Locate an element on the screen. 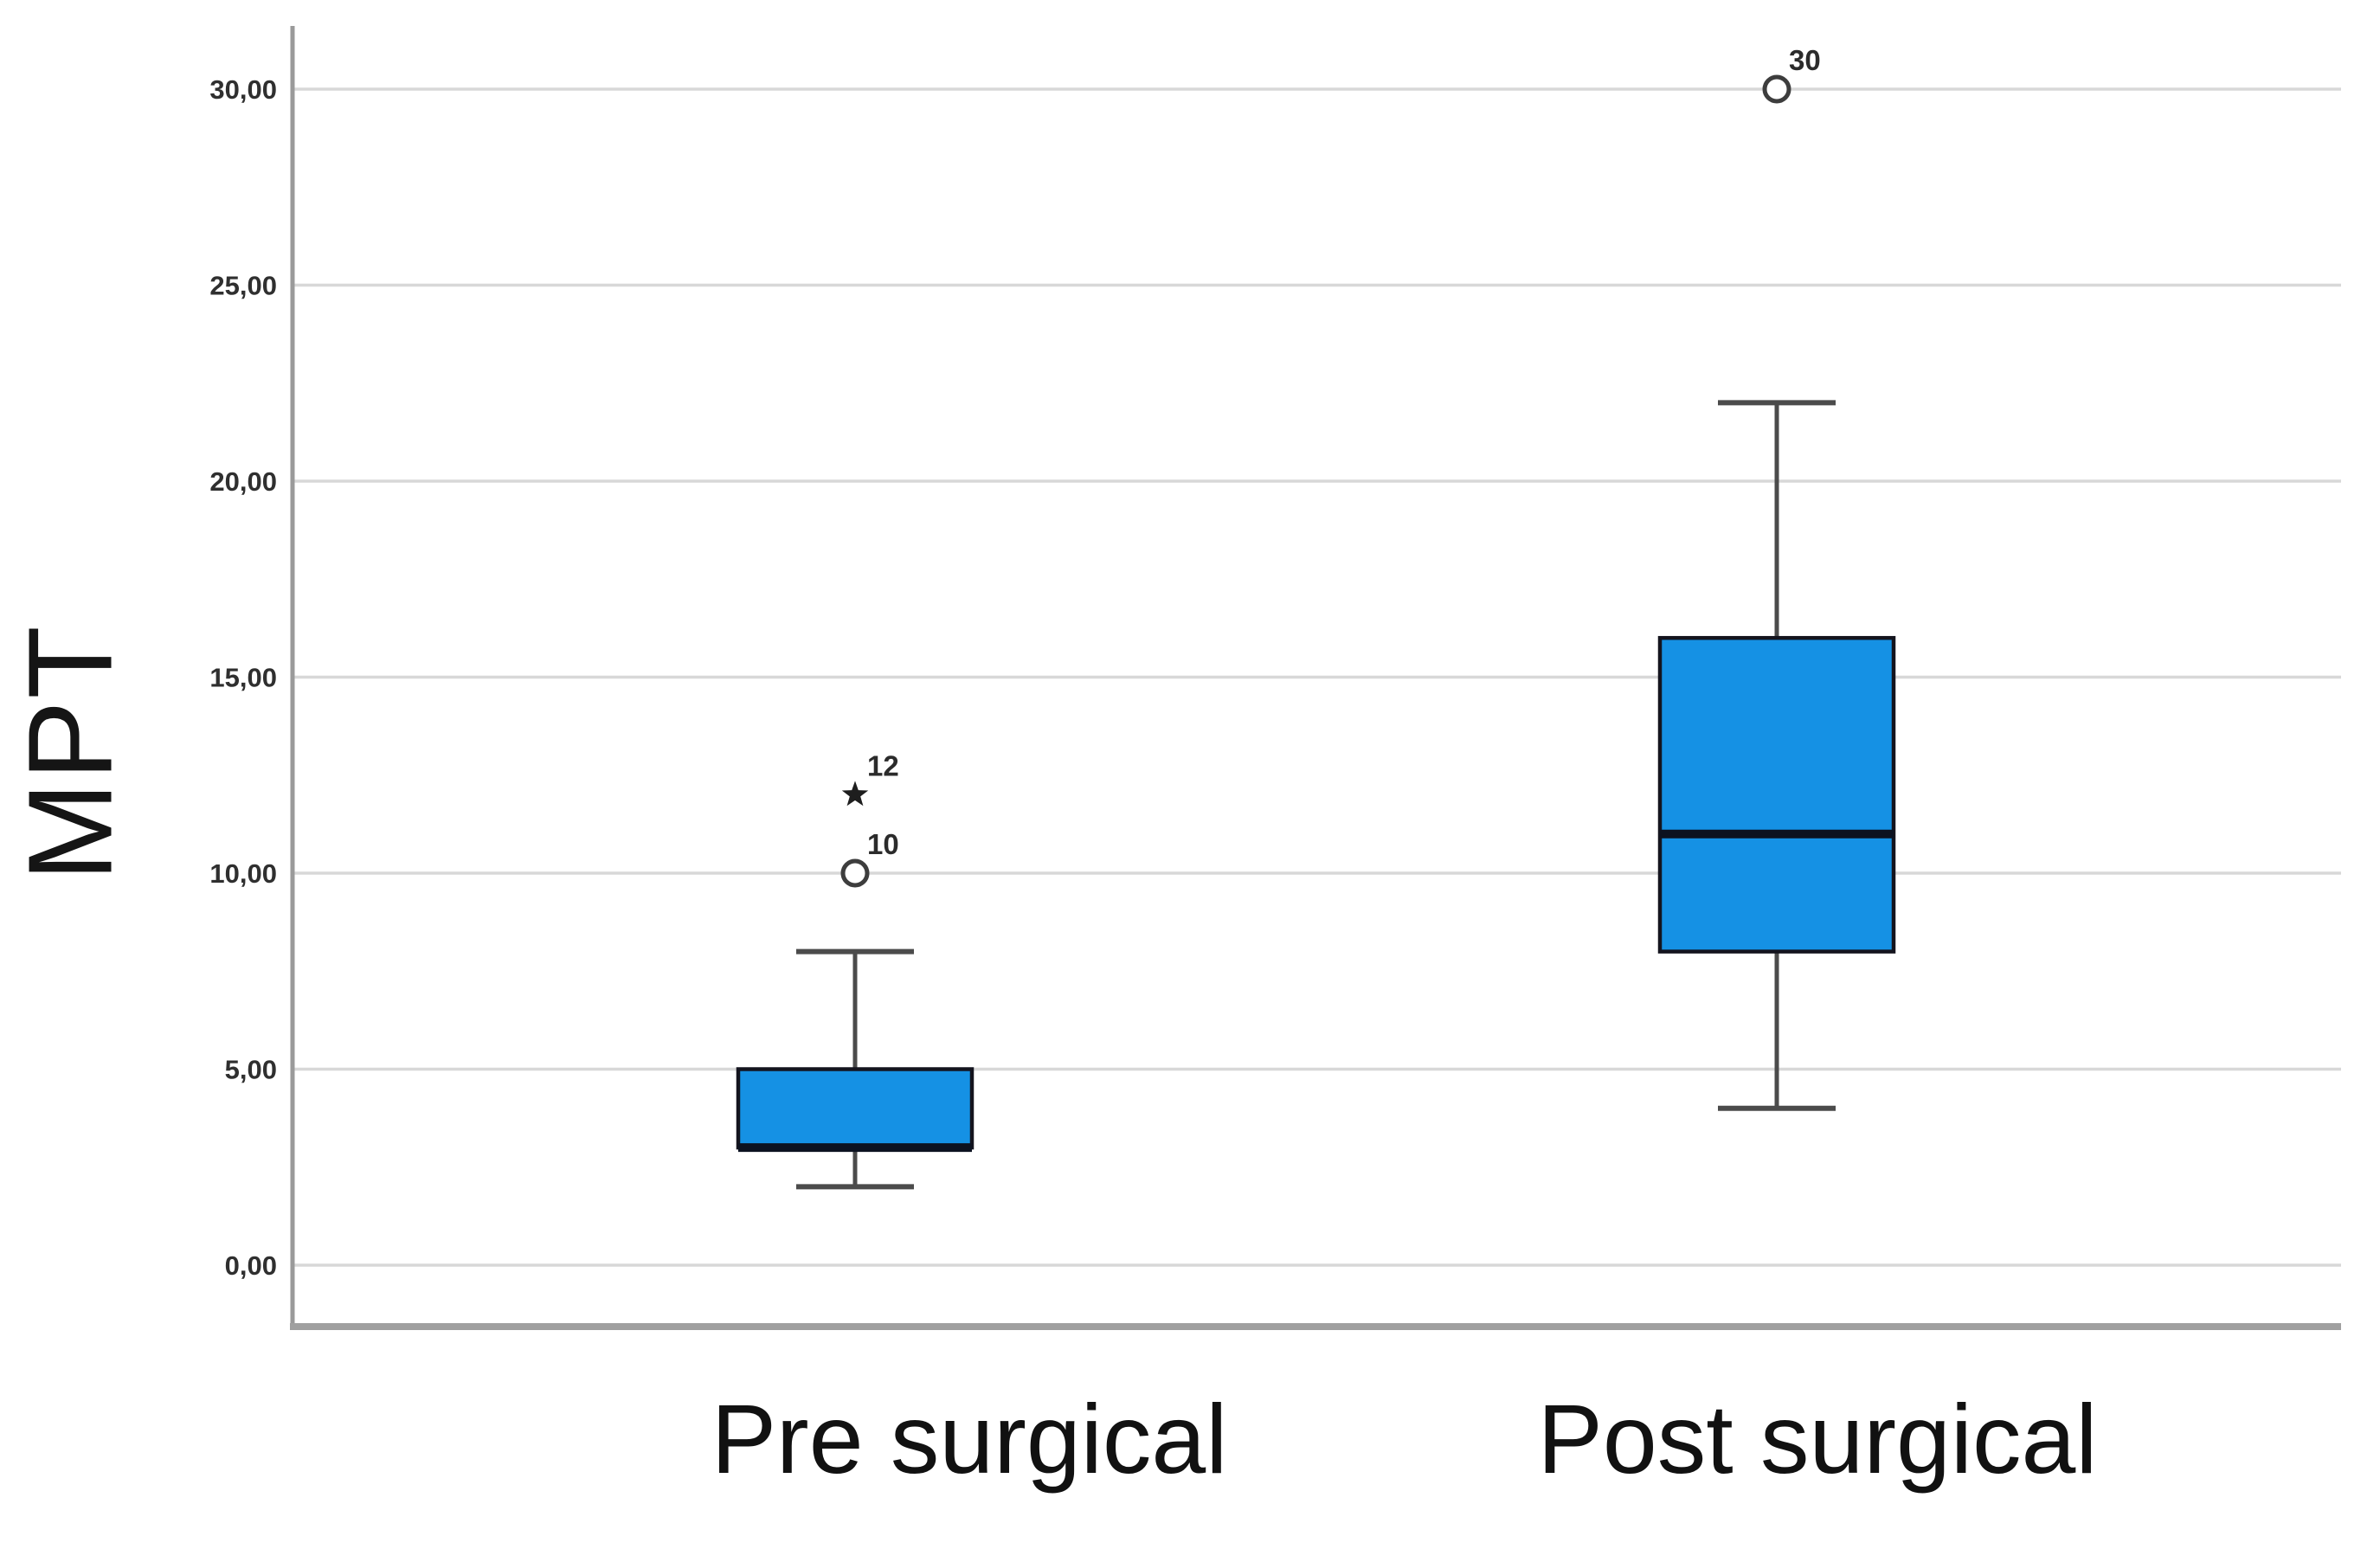 The image size is (2380, 1549). category-label-pre-surgical: Pre surgical is located at coordinates (969, 1439).